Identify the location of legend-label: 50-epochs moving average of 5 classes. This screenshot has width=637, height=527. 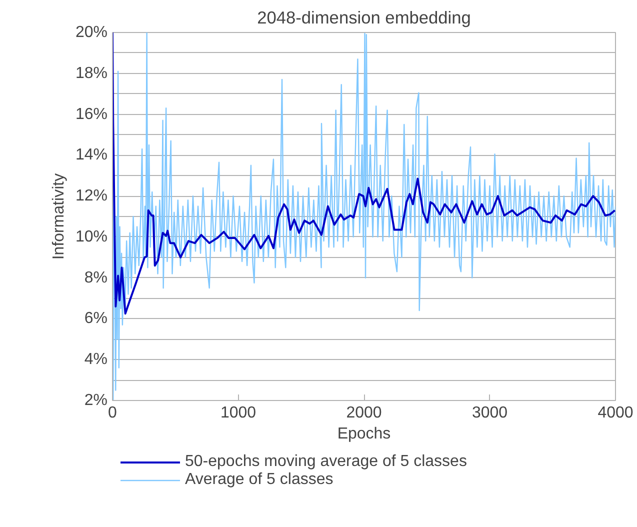
(326, 462).